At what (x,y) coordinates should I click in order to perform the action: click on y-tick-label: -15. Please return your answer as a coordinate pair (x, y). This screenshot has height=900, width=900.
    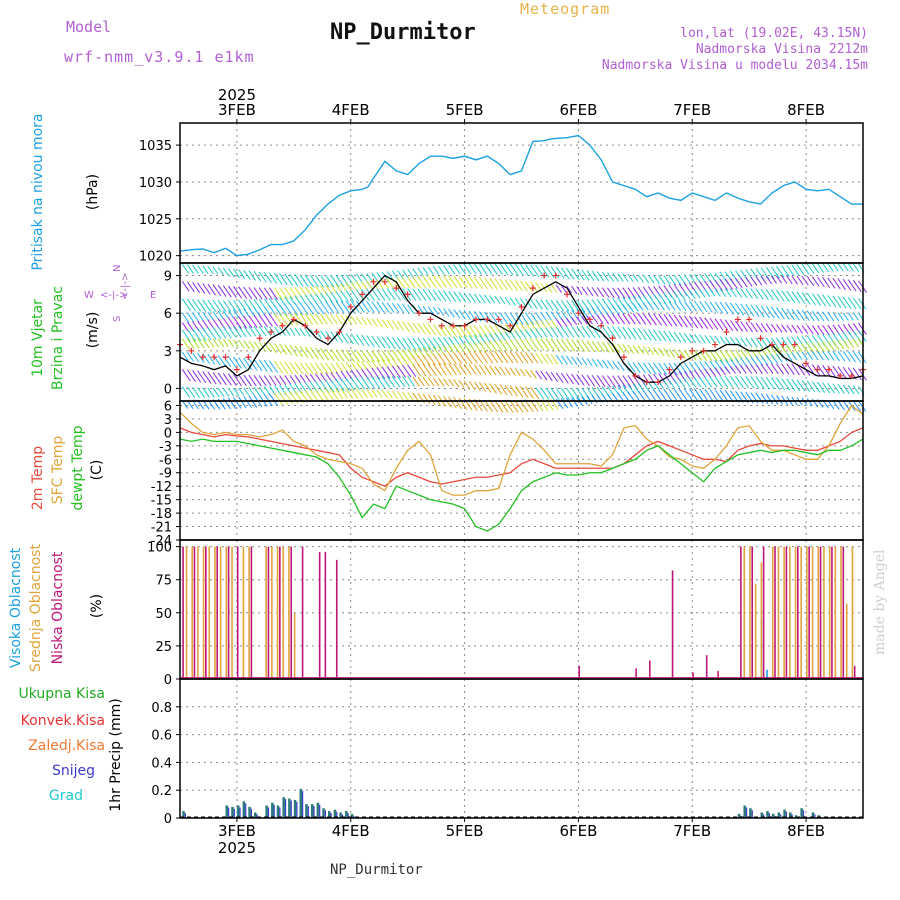
    Looking at the image, I should click on (161, 501).